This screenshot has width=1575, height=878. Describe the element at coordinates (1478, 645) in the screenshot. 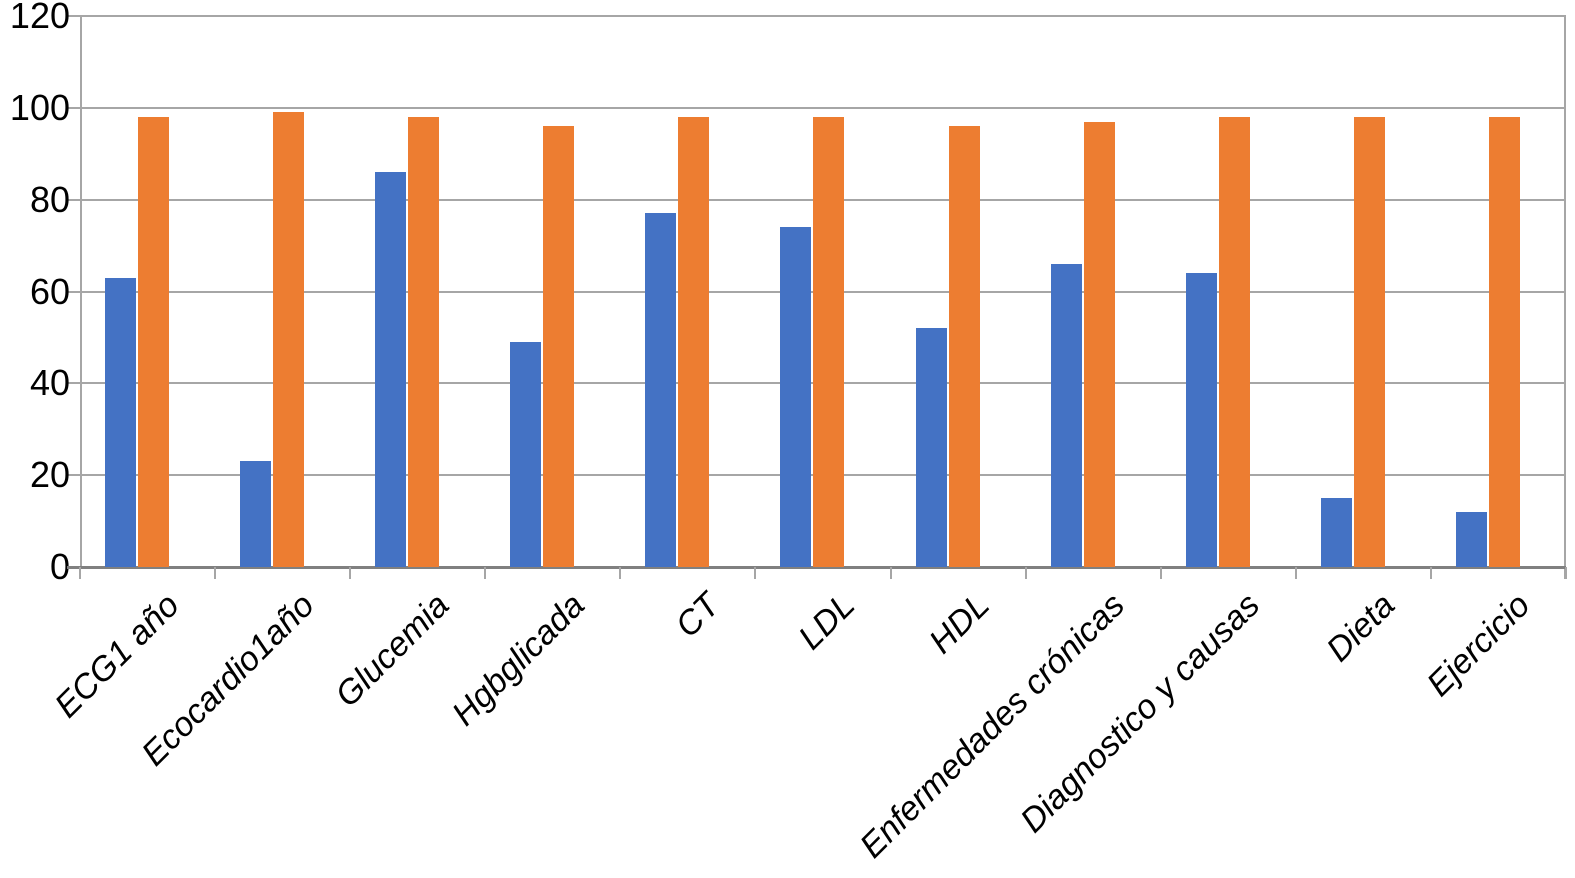

I see `x-category-label: Ejercicio` at that location.